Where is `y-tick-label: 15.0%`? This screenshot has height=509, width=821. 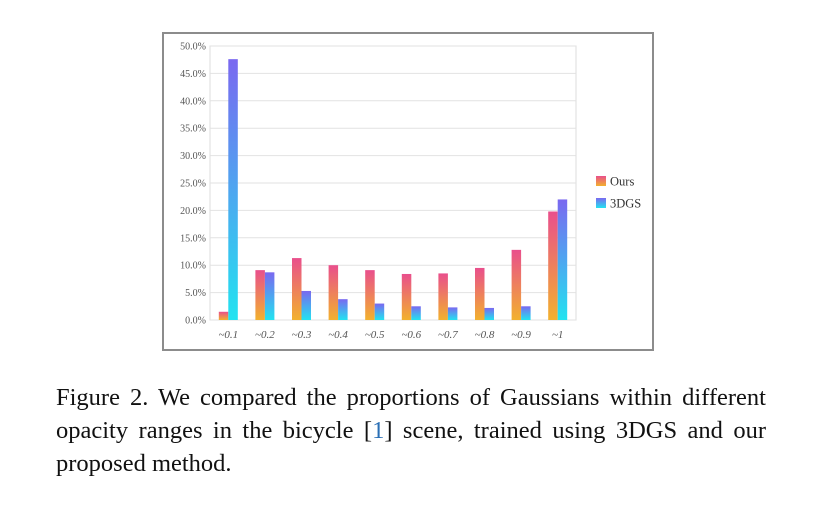
y-tick-label: 15.0% is located at coordinates (193, 238).